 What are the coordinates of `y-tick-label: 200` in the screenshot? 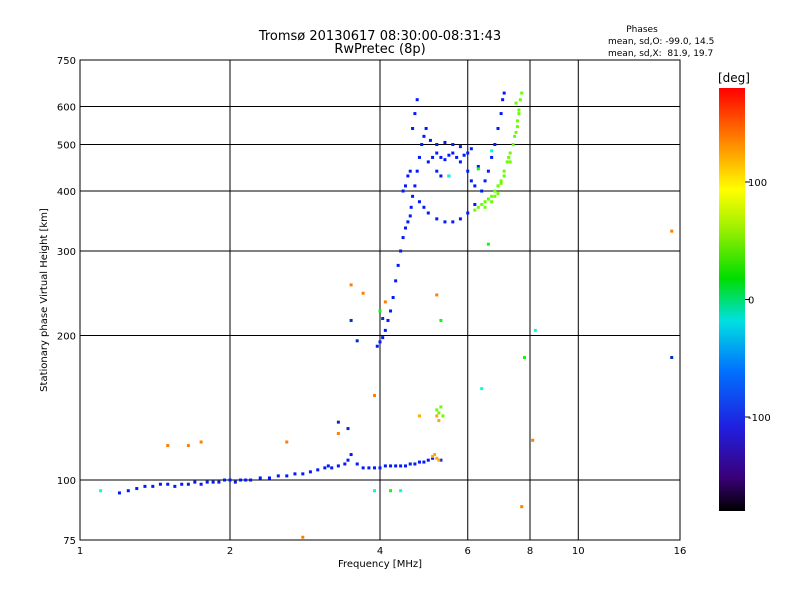 It's located at (66, 337).